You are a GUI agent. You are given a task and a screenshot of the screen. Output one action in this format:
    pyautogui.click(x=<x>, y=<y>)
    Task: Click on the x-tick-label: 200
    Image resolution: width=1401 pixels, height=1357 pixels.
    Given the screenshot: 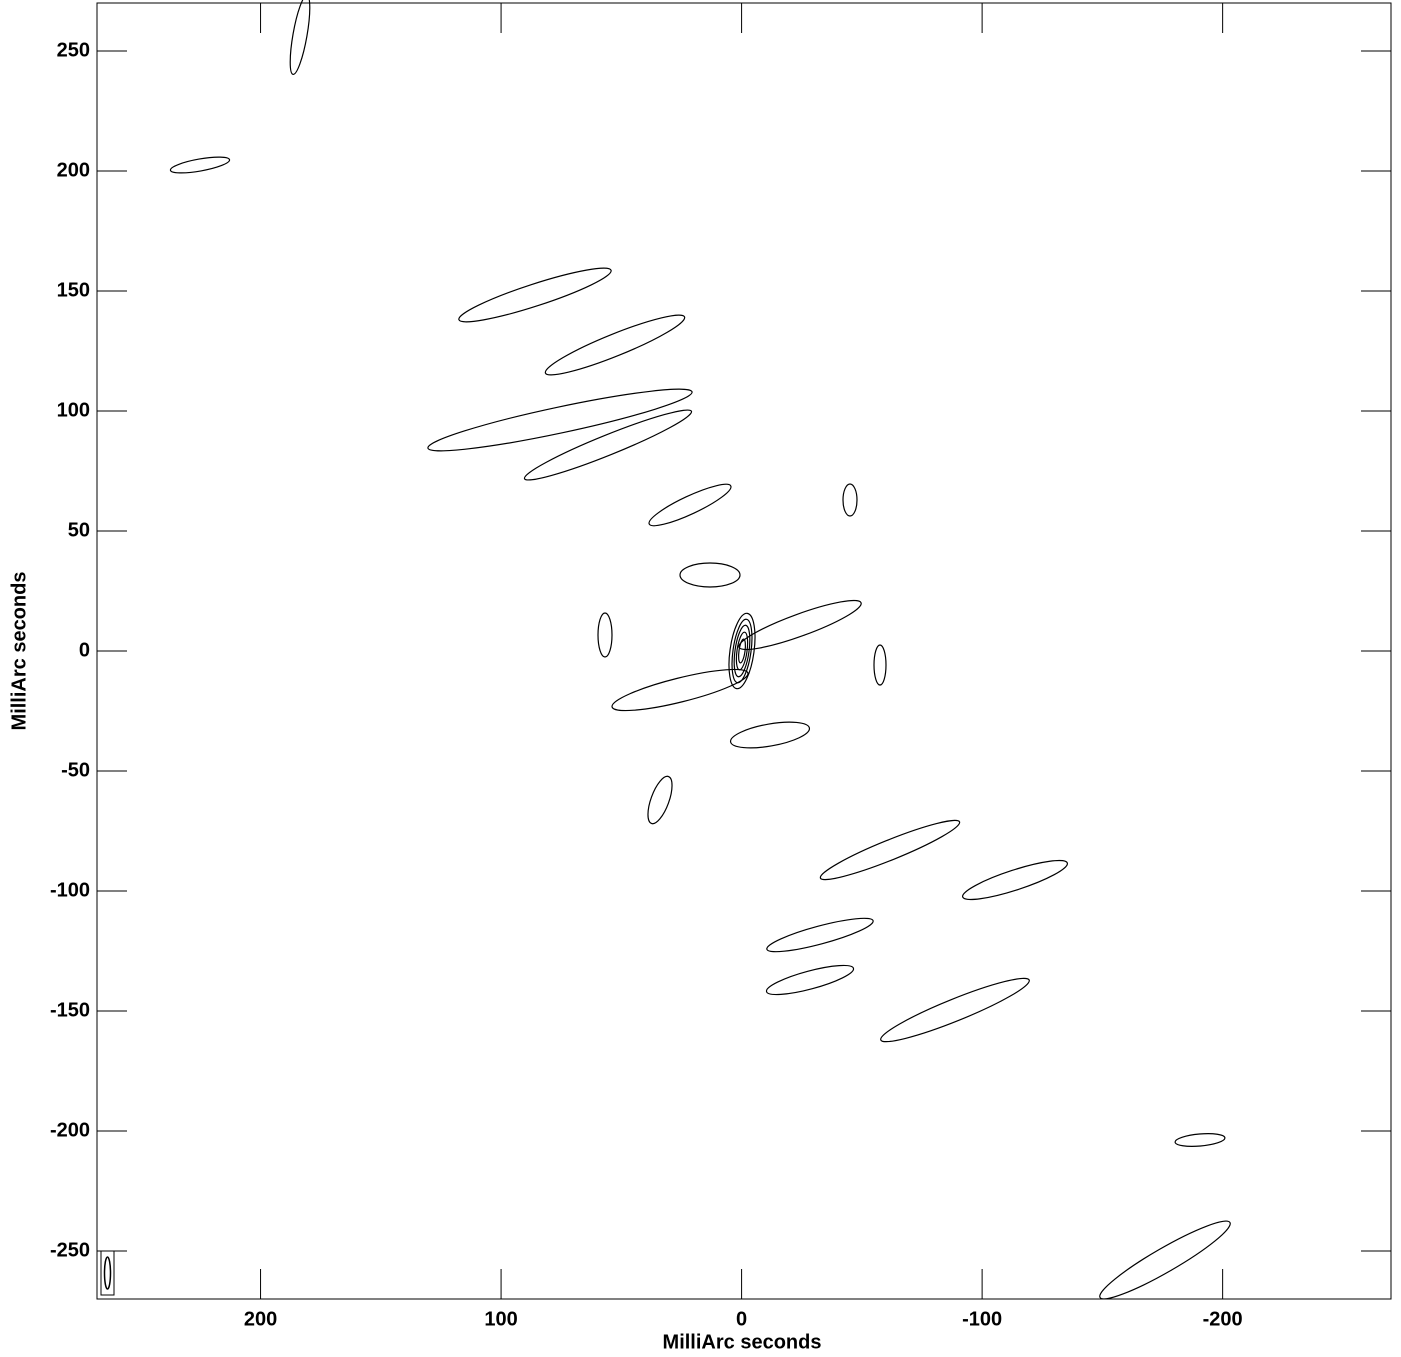 What is the action you would take?
    pyautogui.click(x=260, y=1319)
    